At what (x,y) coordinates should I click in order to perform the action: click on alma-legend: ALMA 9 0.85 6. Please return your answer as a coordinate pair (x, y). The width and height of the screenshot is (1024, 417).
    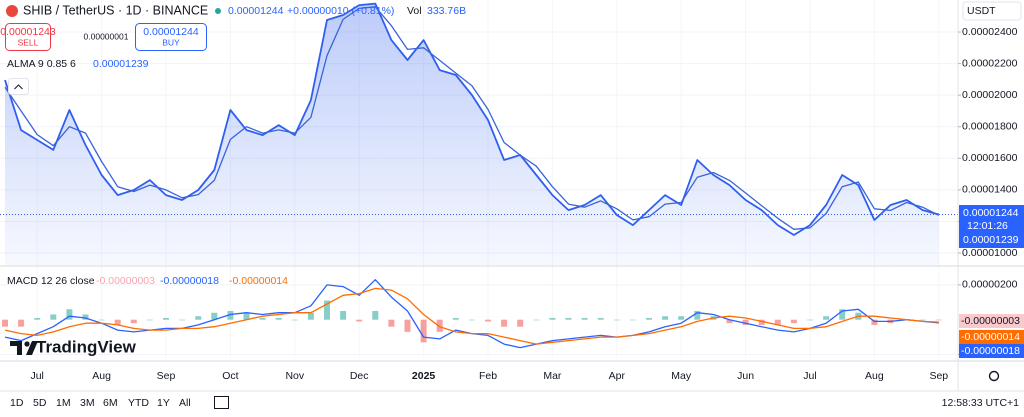
    Looking at the image, I should click on (41, 64).